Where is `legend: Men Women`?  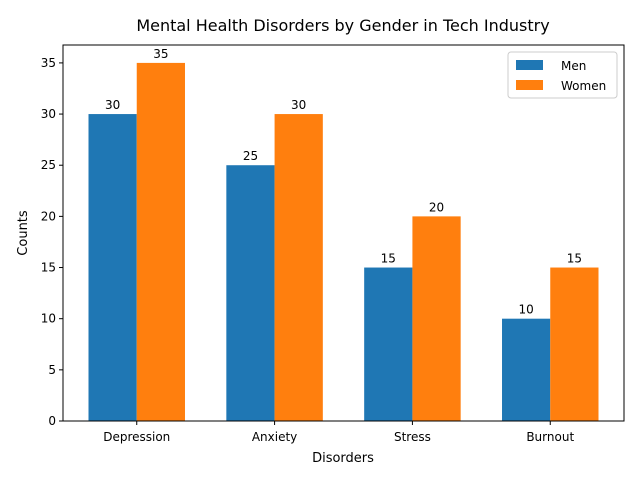 legend: Men Women is located at coordinates (562, 75).